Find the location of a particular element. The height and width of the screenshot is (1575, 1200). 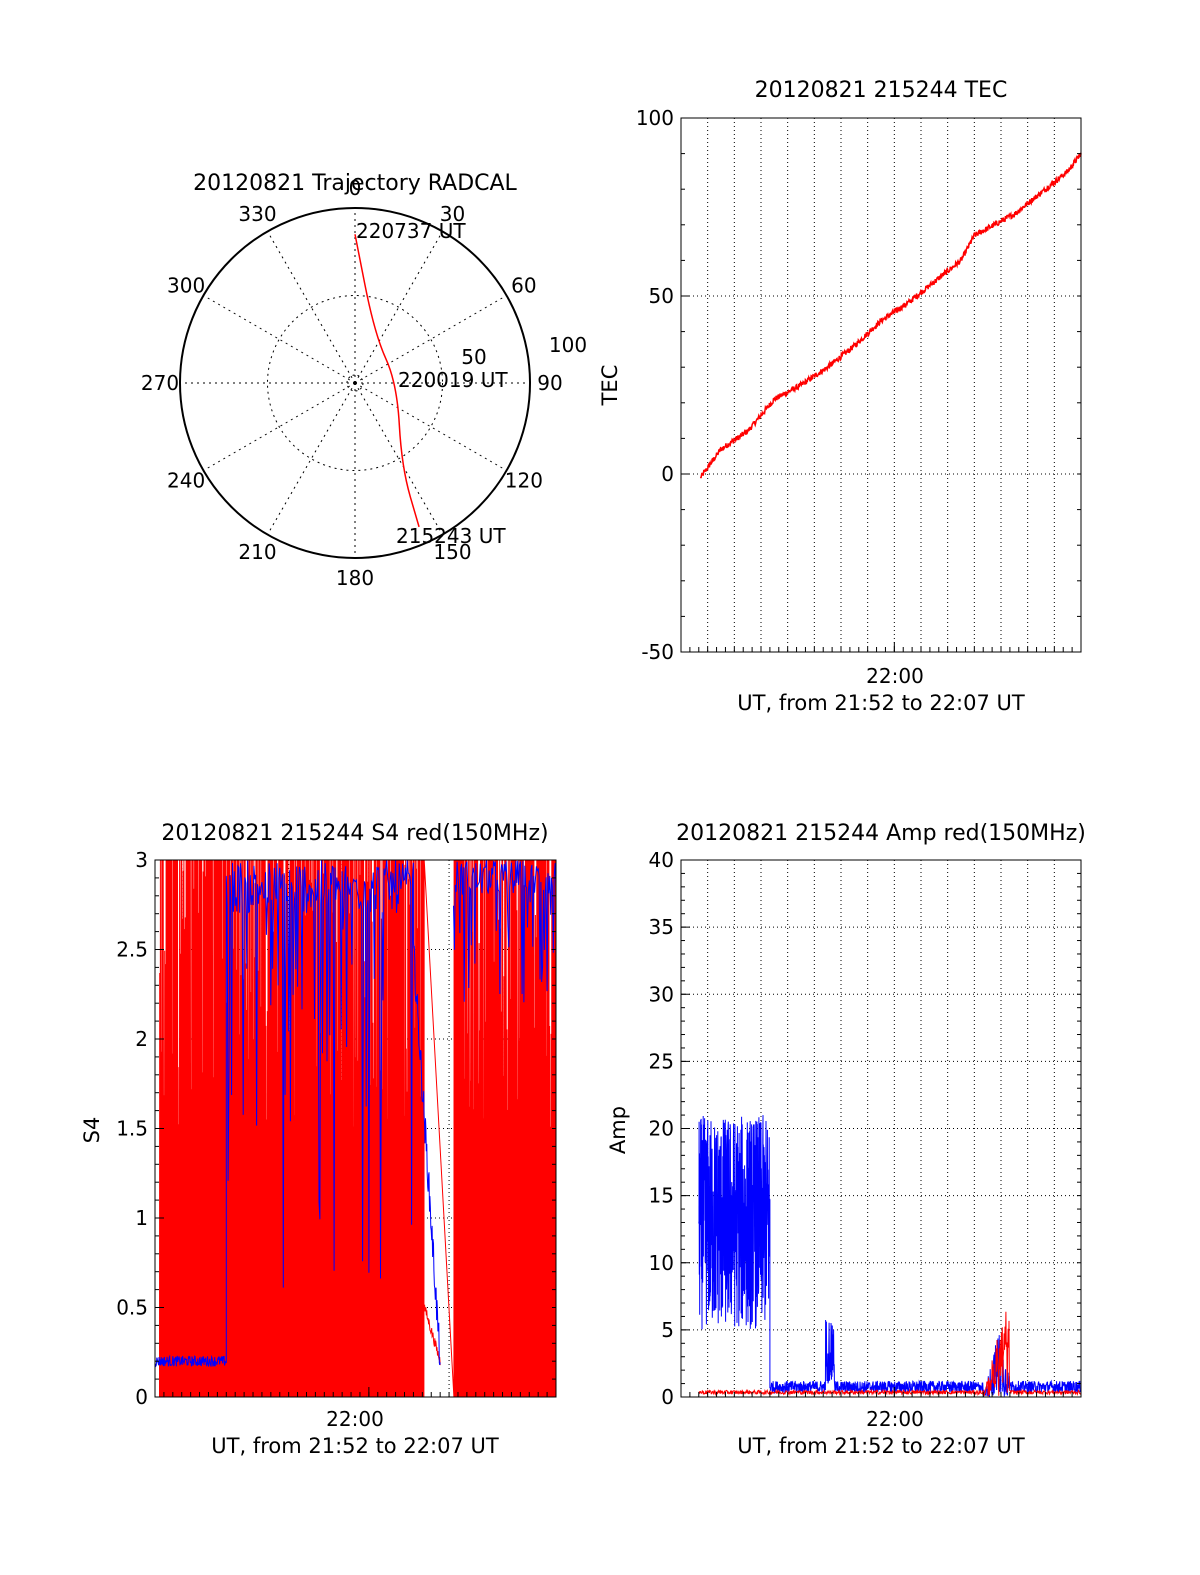

polar-grid-circle is located at coordinates (355, 383).